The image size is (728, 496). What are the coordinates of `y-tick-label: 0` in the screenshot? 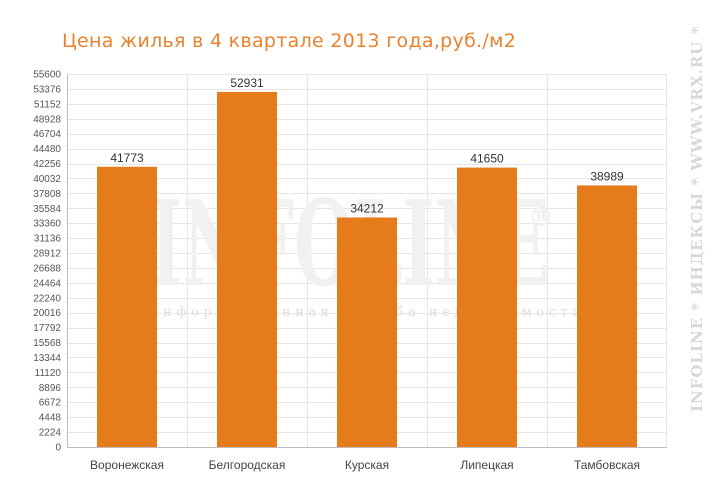 It's located at (58, 448).